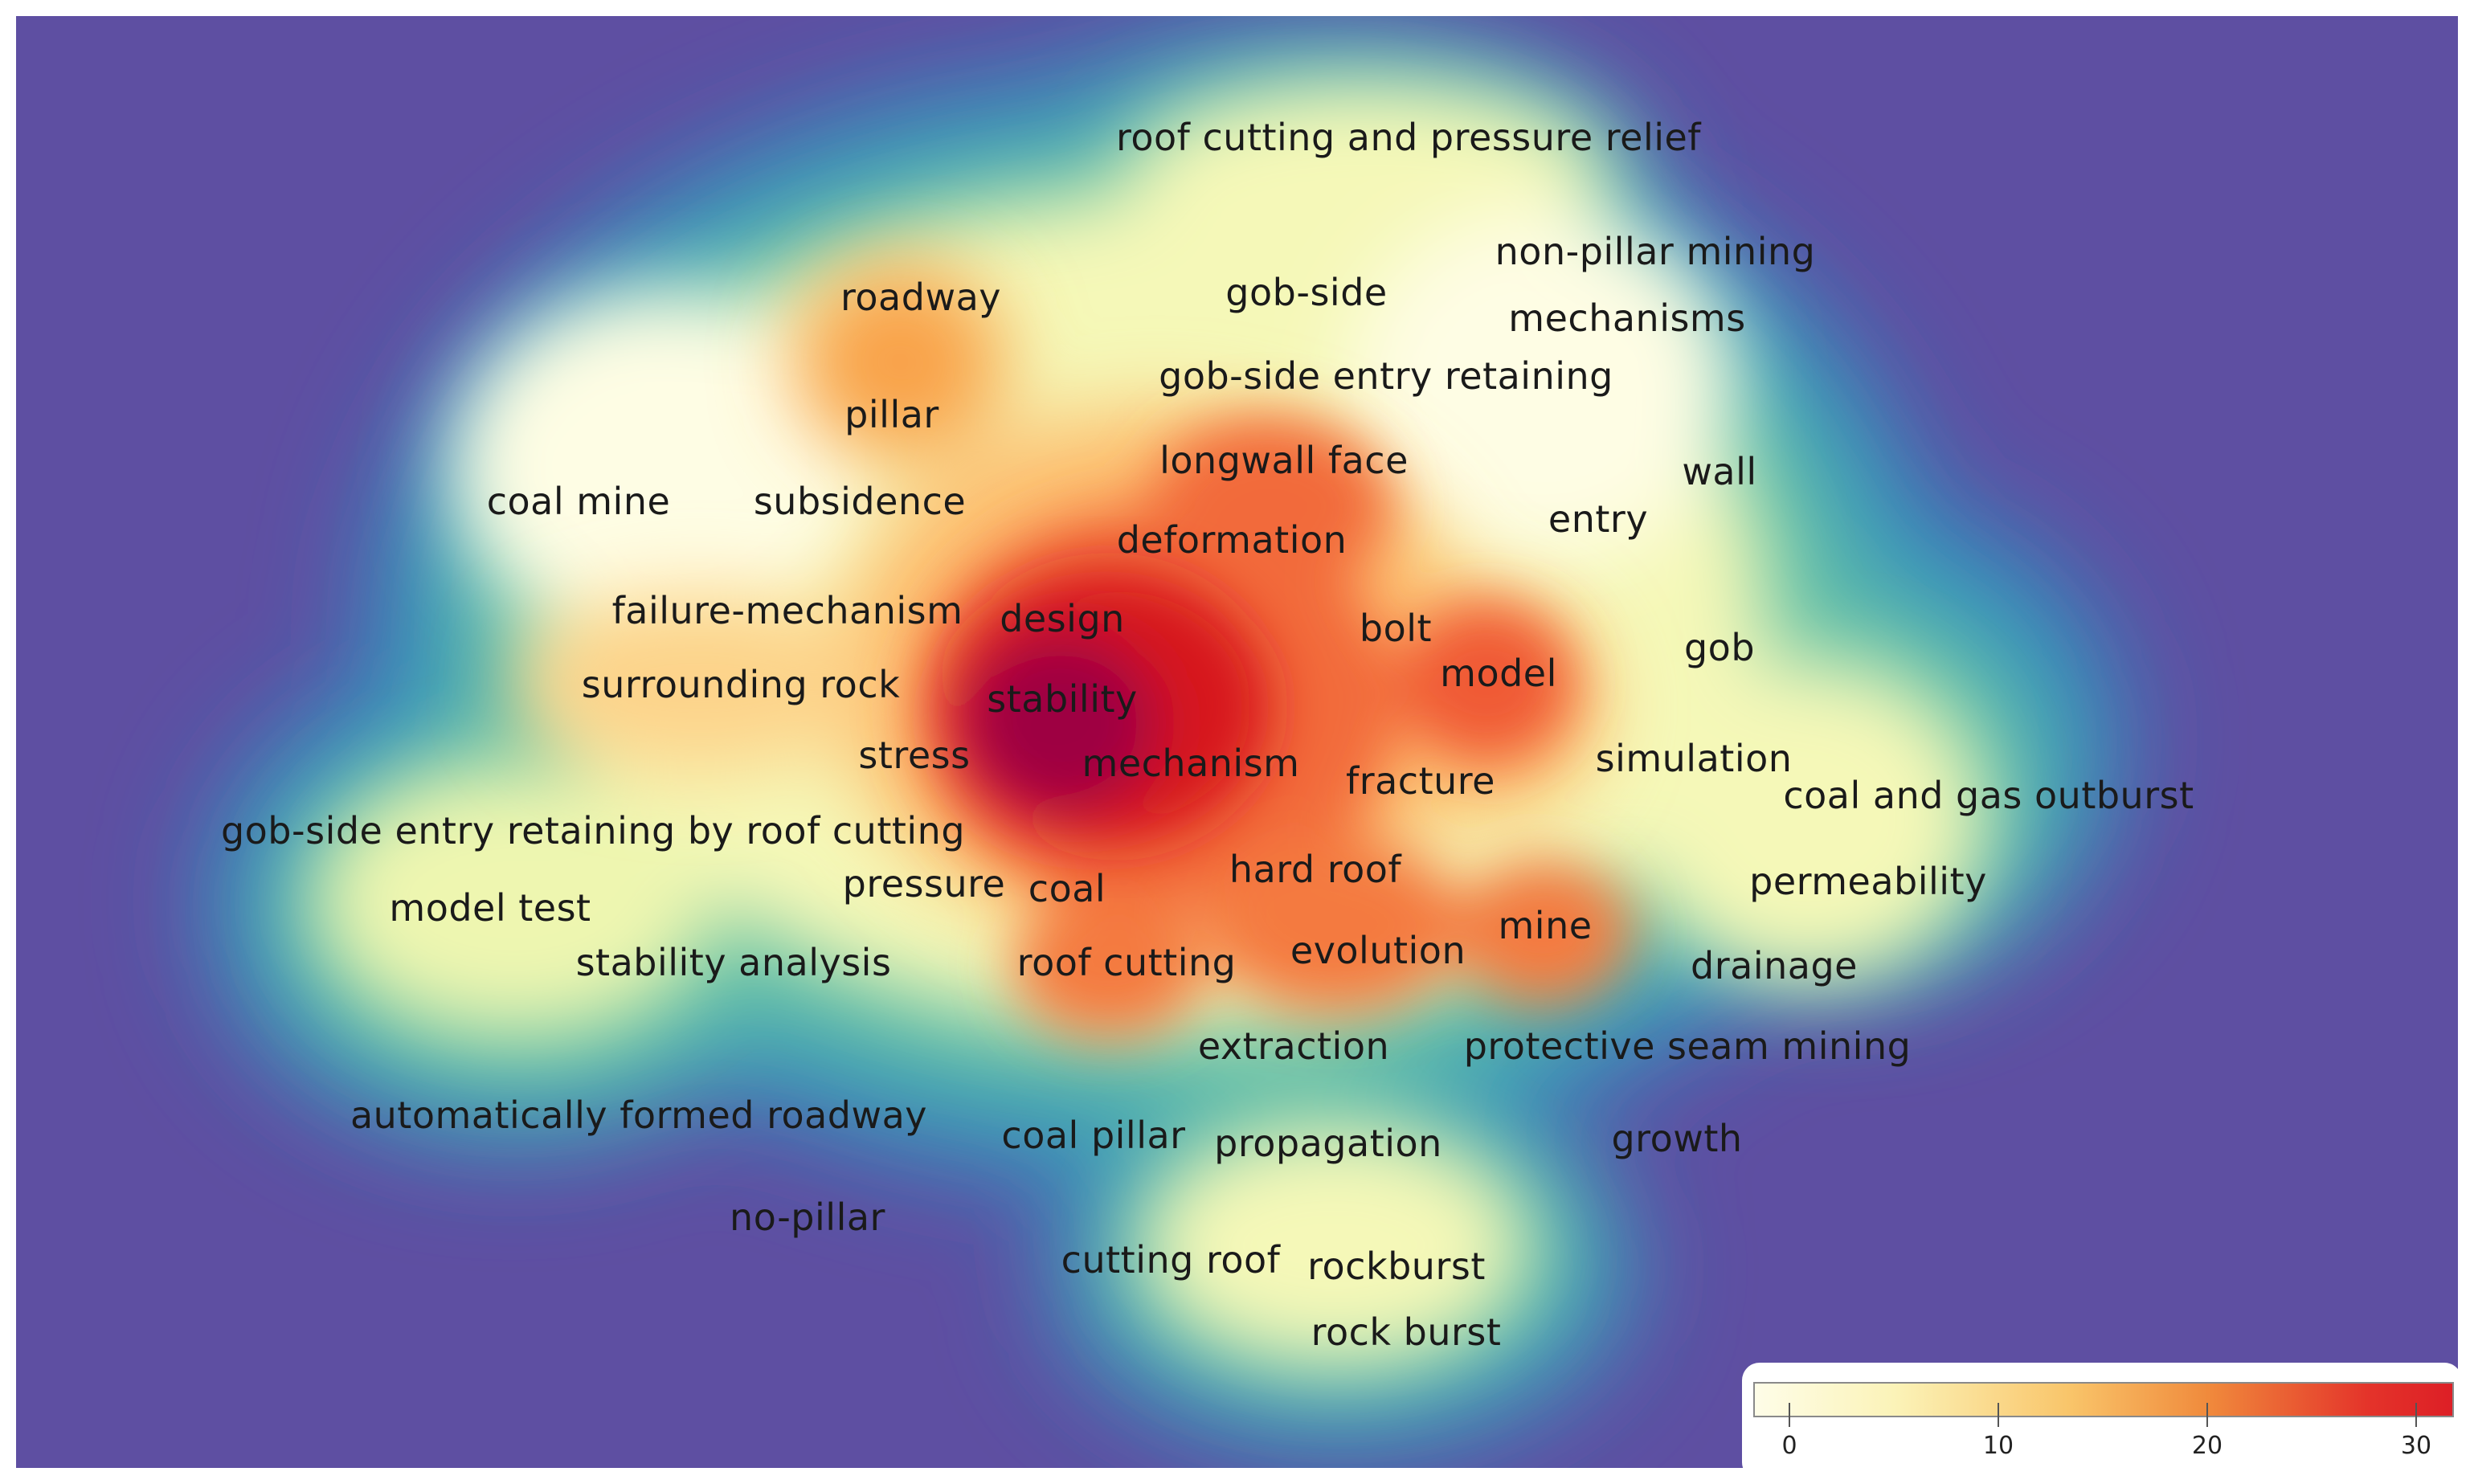 The width and height of the screenshot is (2474, 1484). I want to click on keyword-label: coal pillar, so click(1093, 1135).